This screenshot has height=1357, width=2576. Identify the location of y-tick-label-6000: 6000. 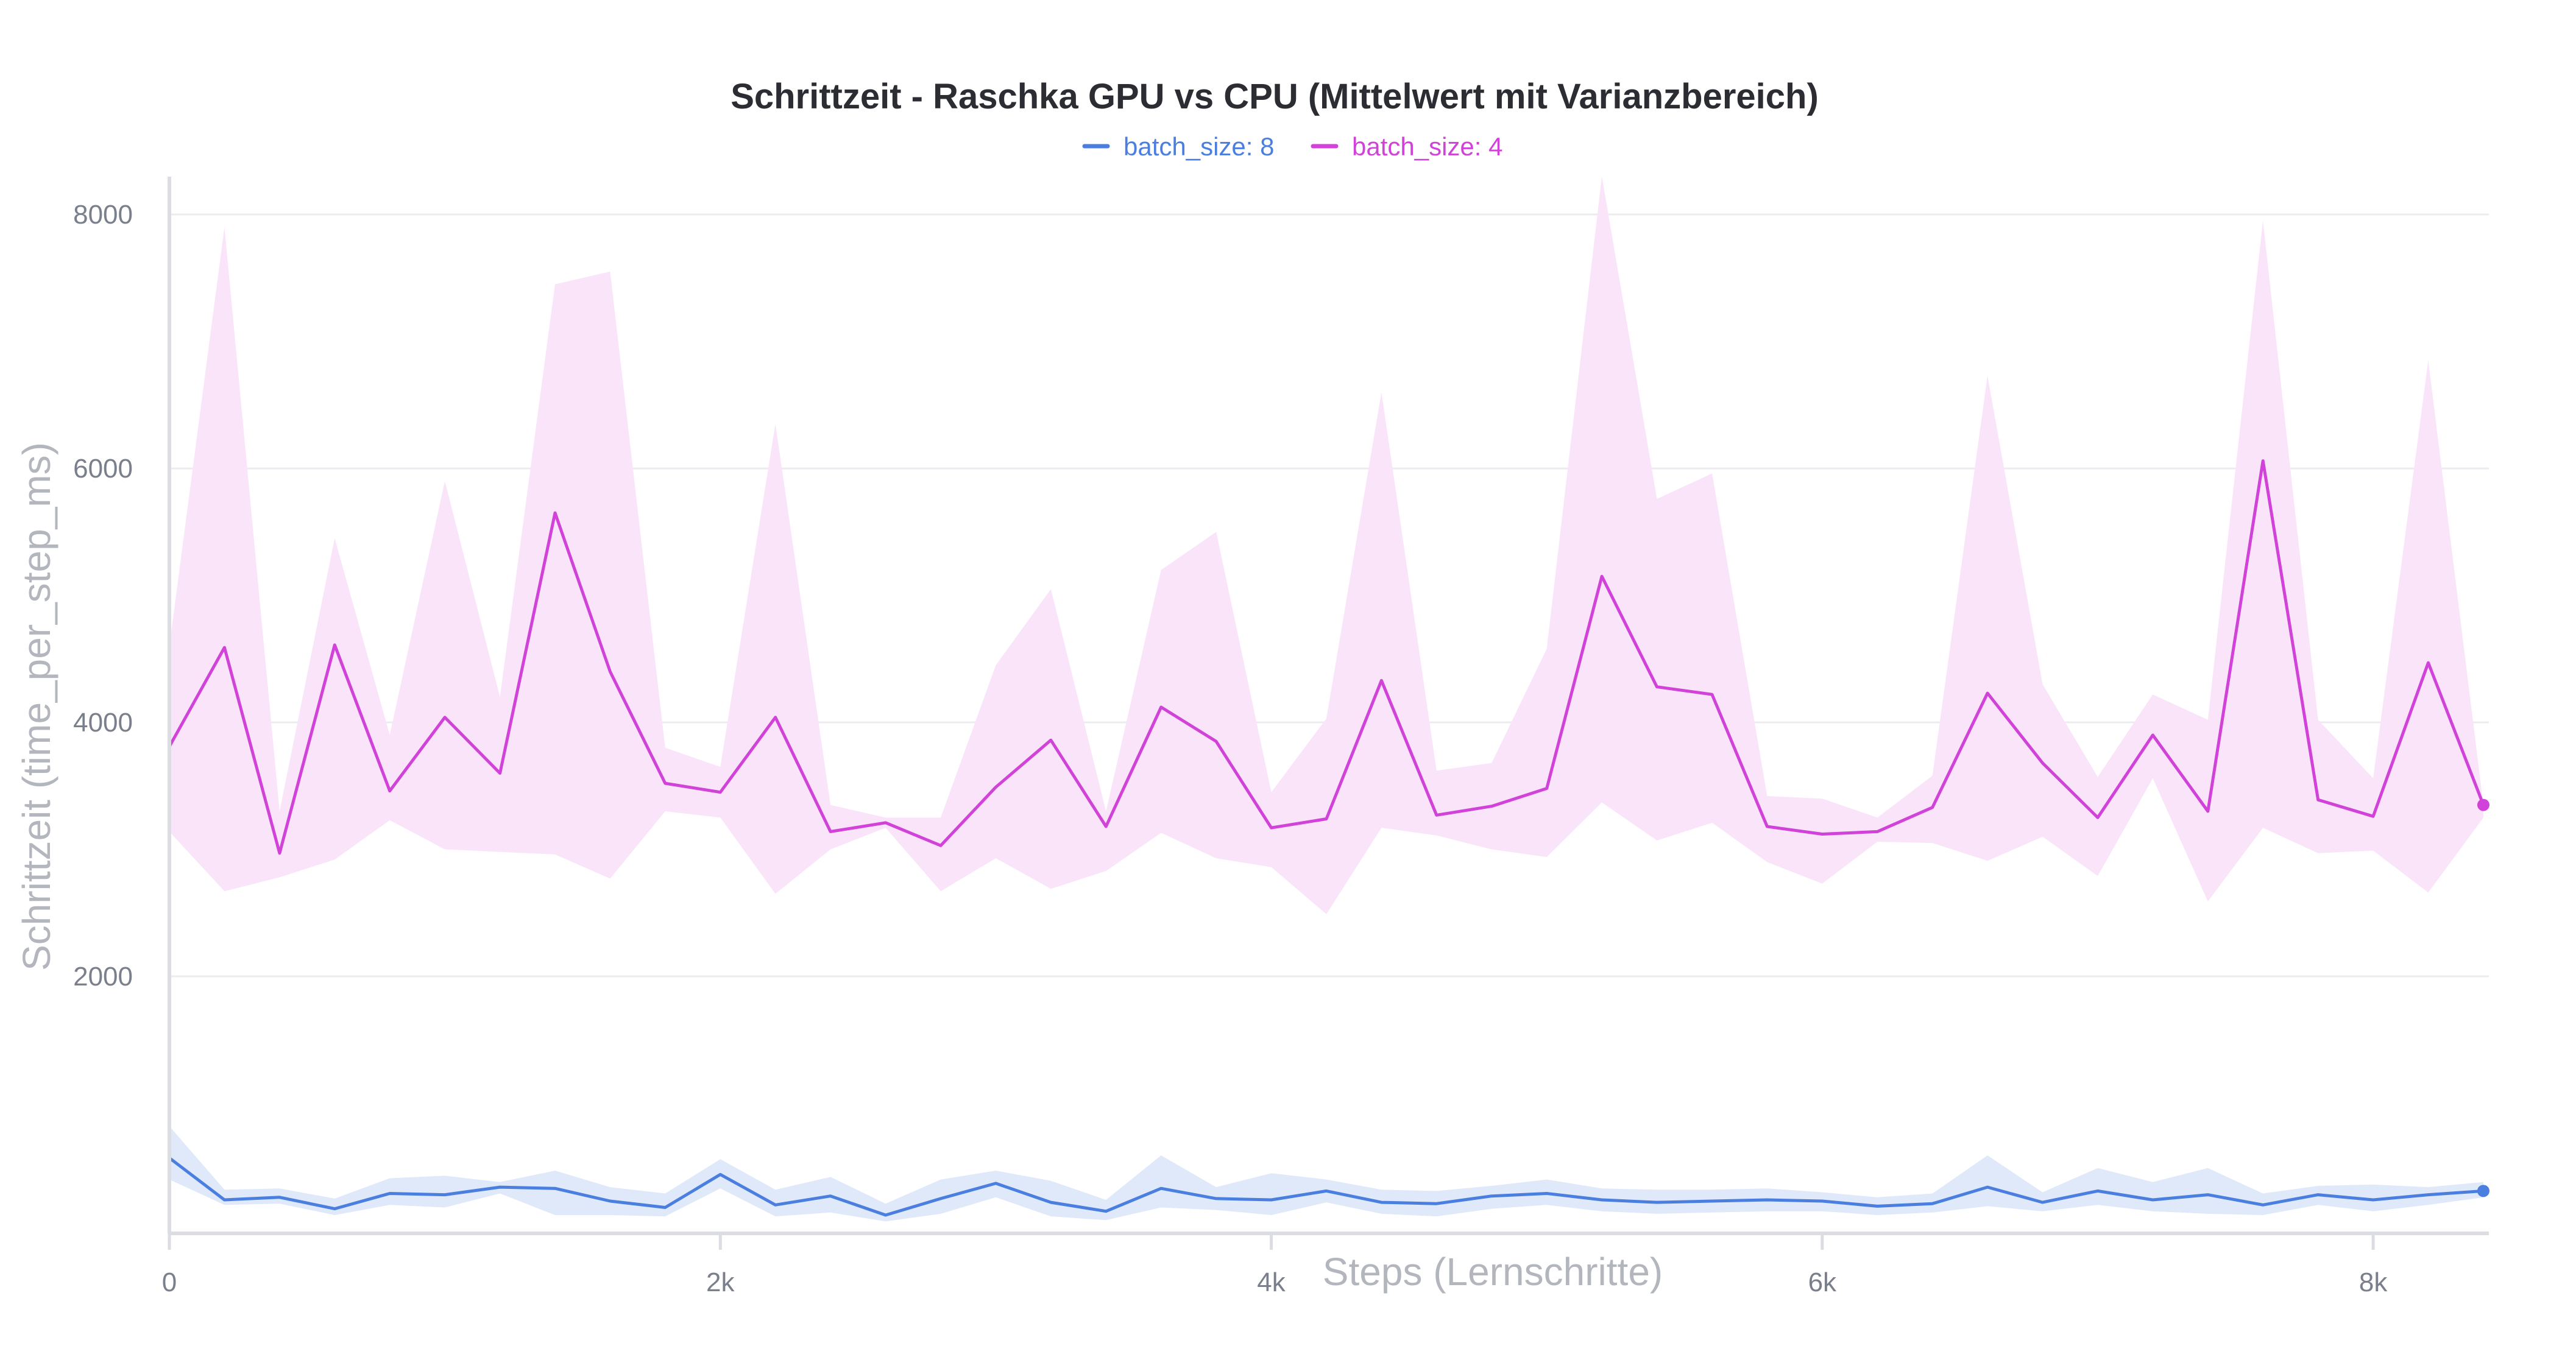
(103, 469).